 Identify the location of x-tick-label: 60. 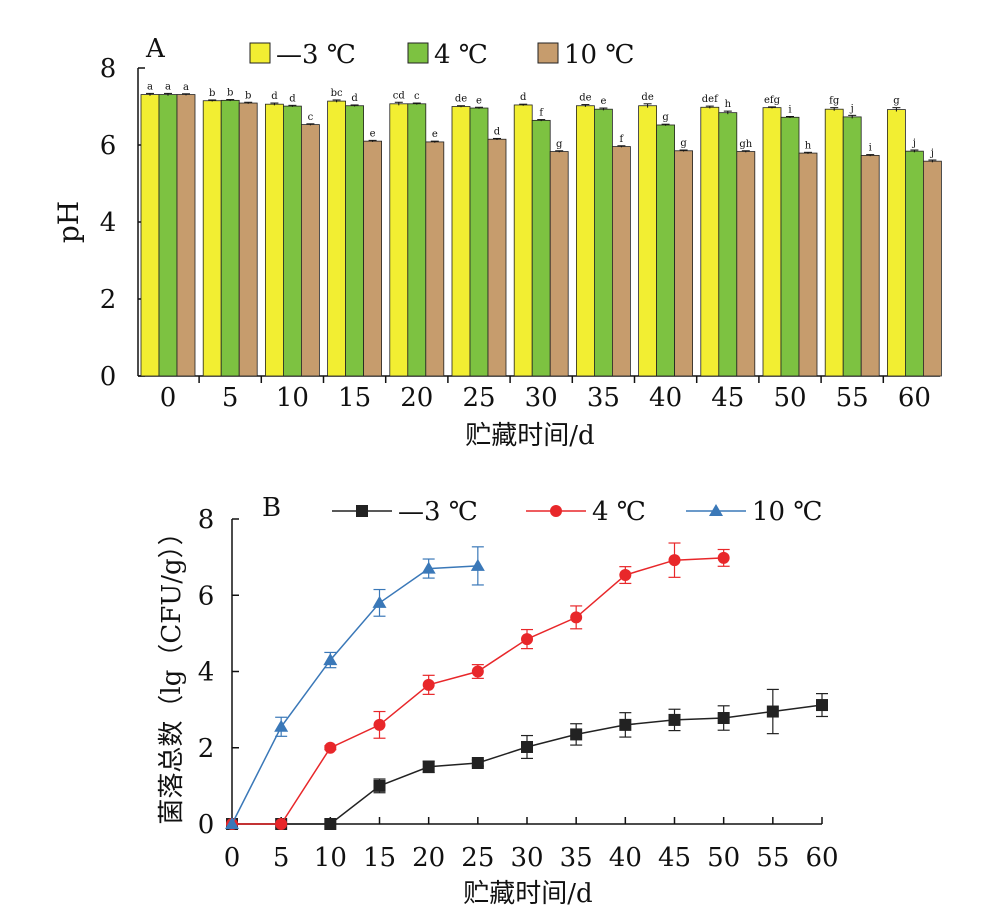
(914, 398).